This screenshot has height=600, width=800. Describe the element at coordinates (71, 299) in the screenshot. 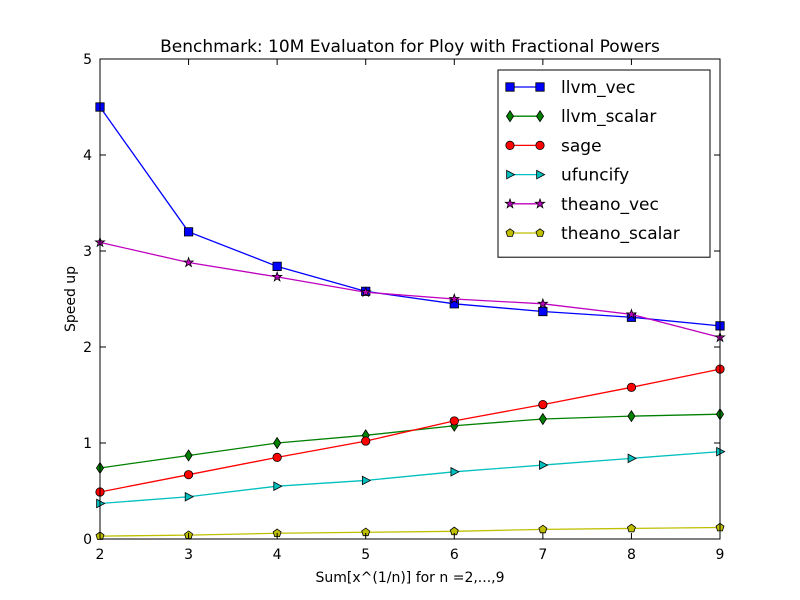

I see `y-axis-label: Speed up` at that location.